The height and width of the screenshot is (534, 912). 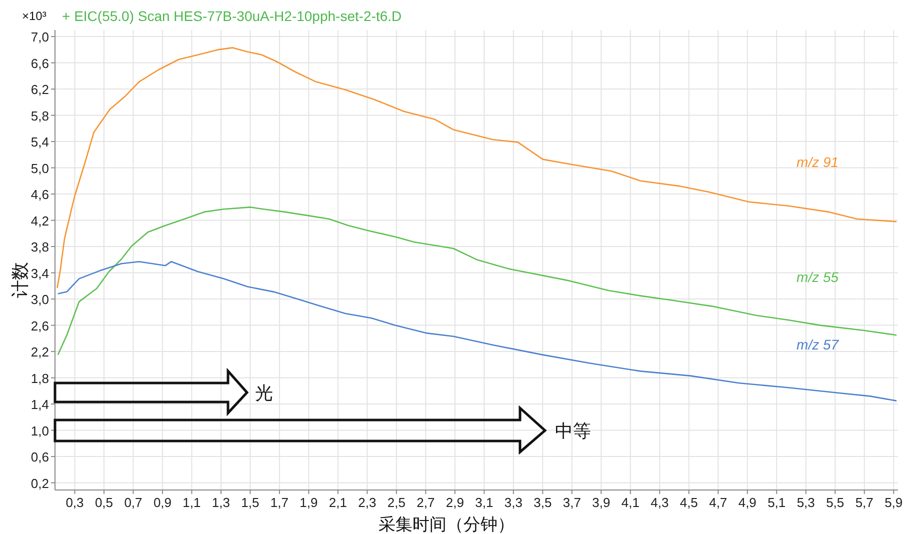 What do you see at coordinates (162, 502) in the screenshot?
I see `x-tick-label: 0,9` at bounding box center [162, 502].